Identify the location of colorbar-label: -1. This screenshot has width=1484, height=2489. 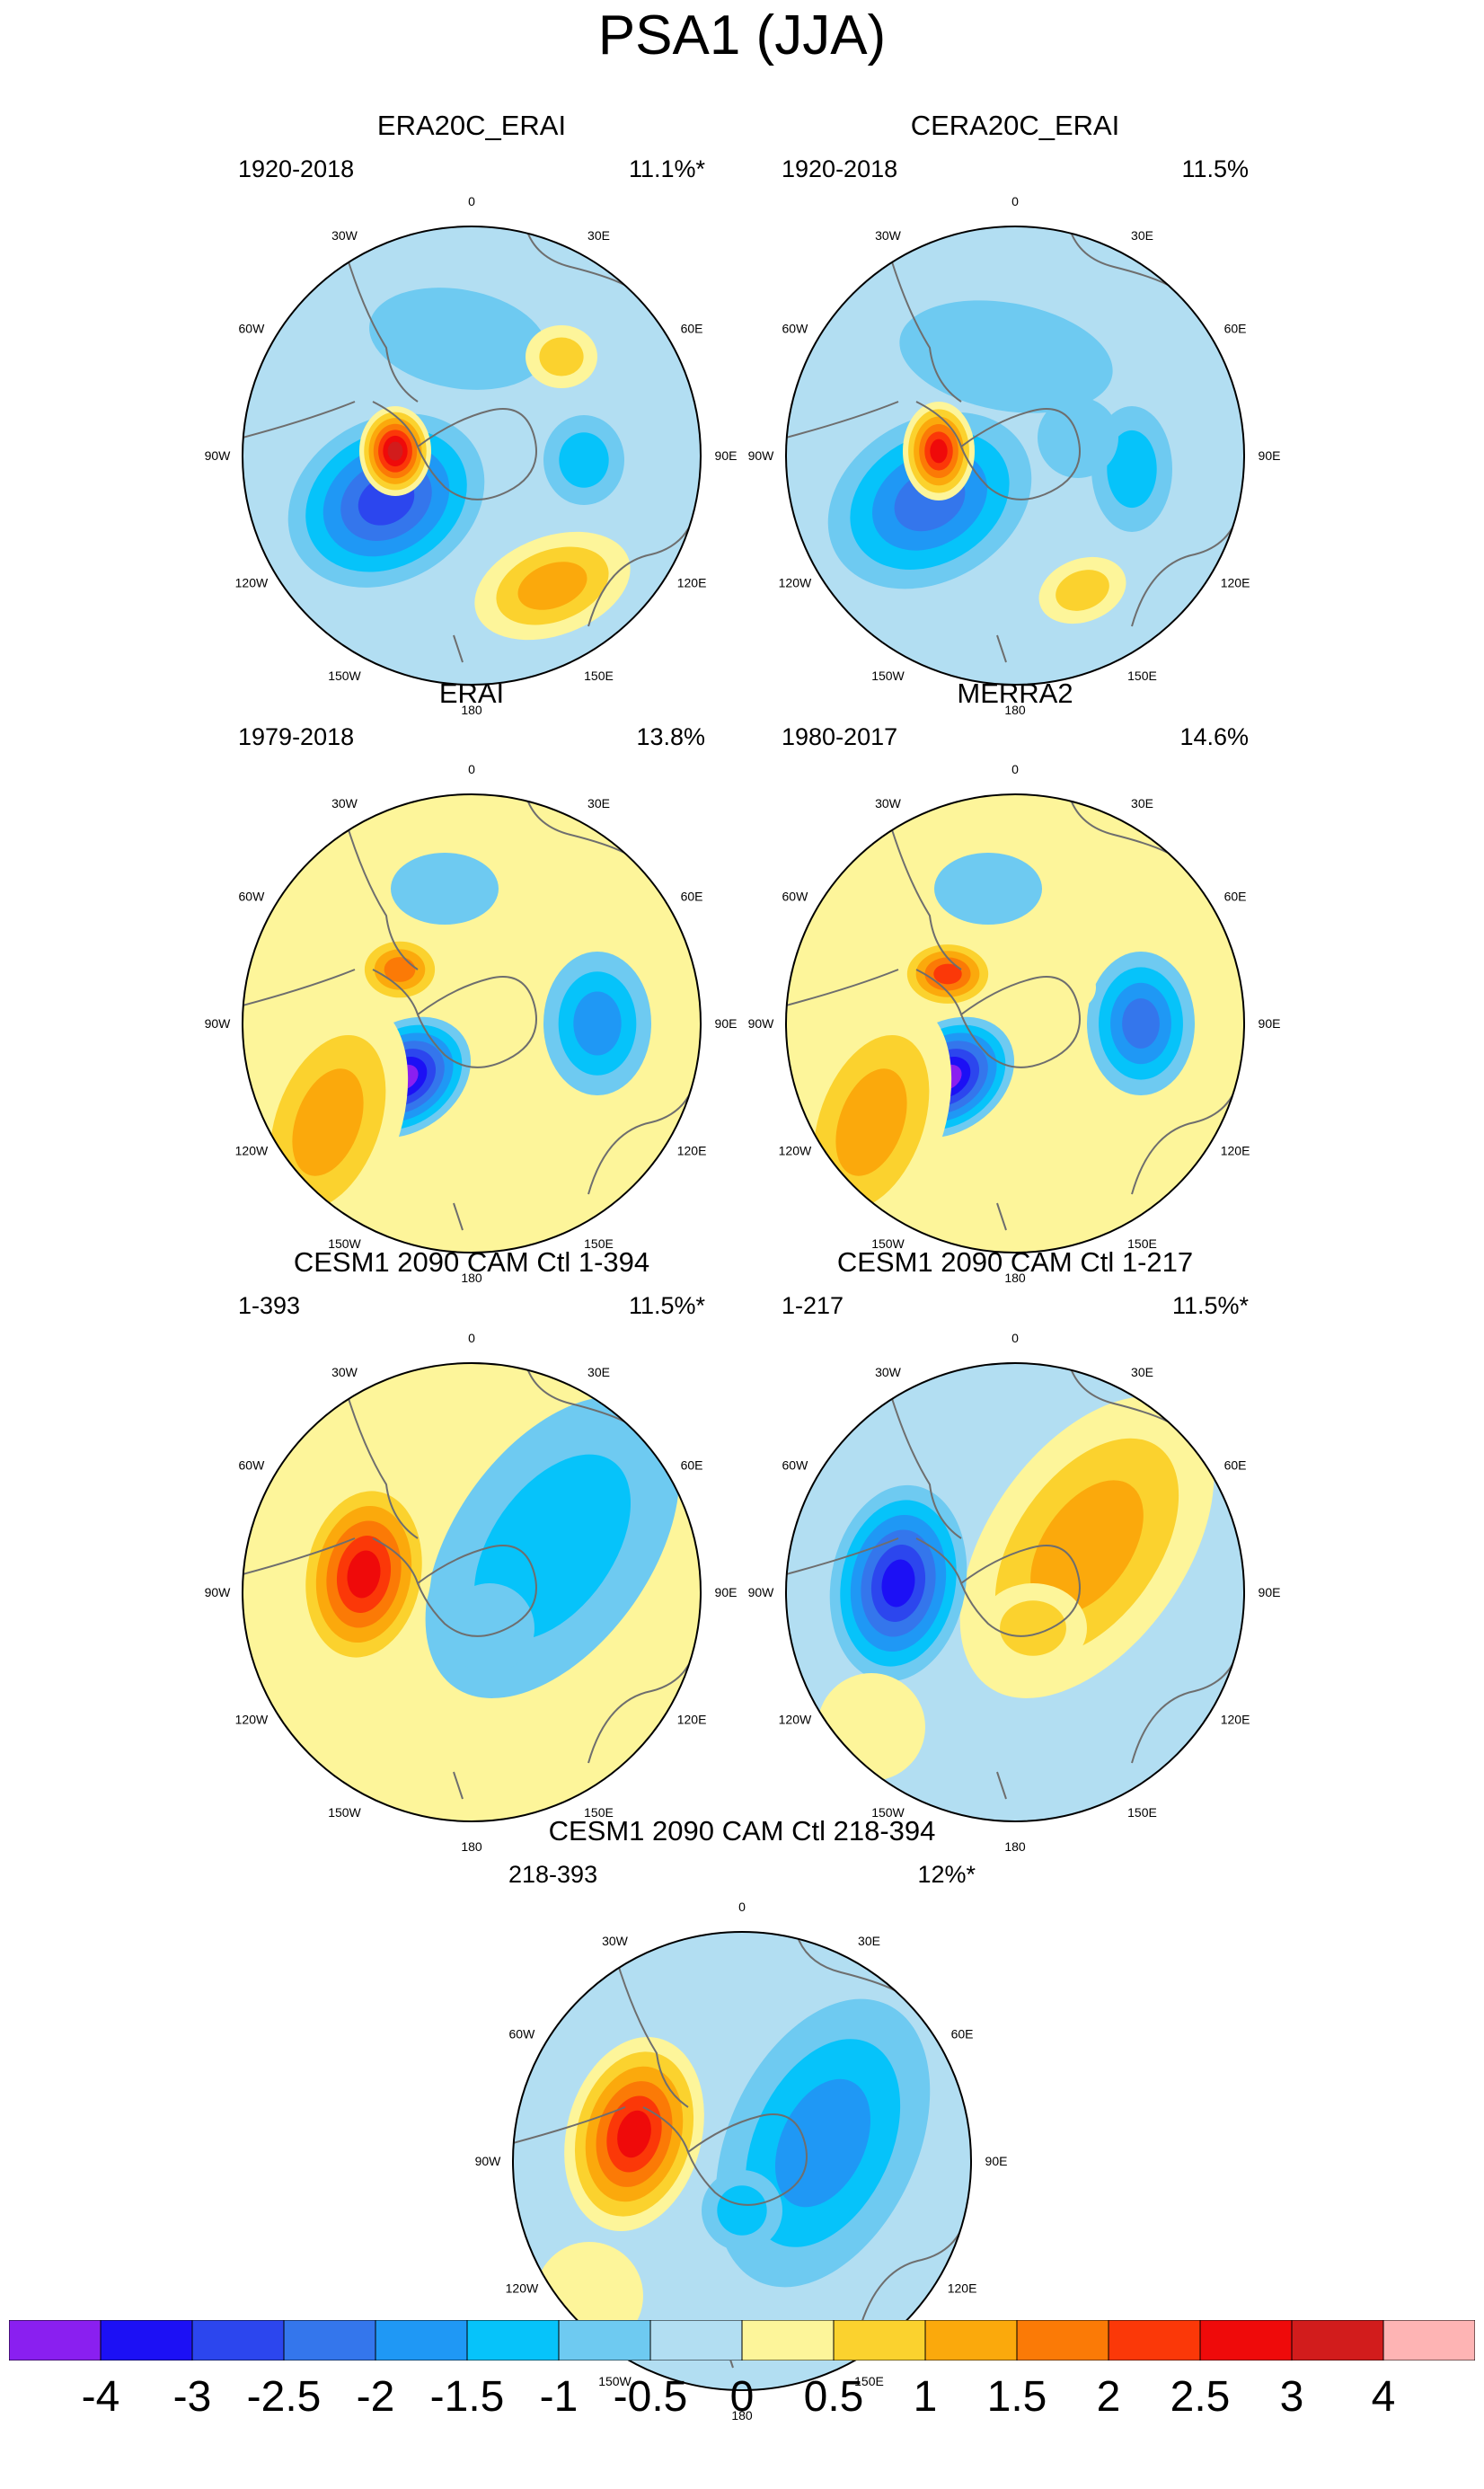
(559, 2397).